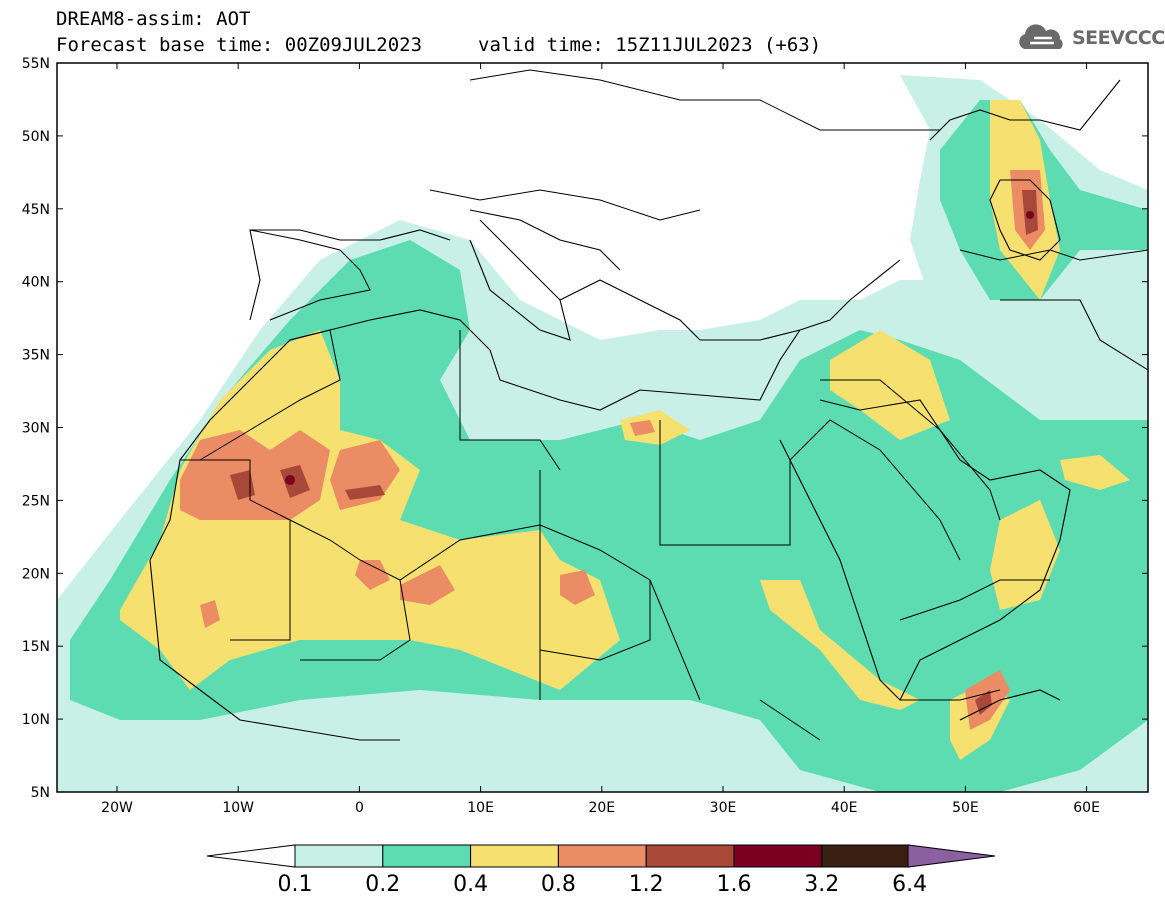 This screenshot has width=1165, height=905. What do you see at coordinates (480, 808) in the screenshot?
I see `lon-tick-label: 10E` at bounding box center [480, 808].